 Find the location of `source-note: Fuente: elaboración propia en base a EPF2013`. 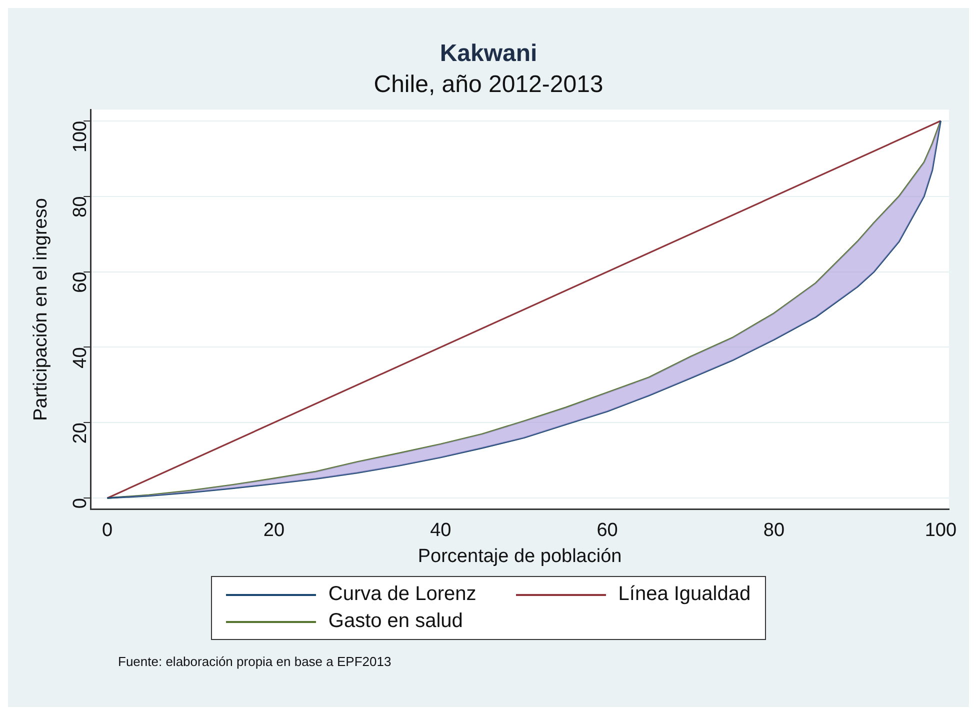

source-note: Fuente: elaboración propia en base a EPF2013 is located at coordinates (255, 661).